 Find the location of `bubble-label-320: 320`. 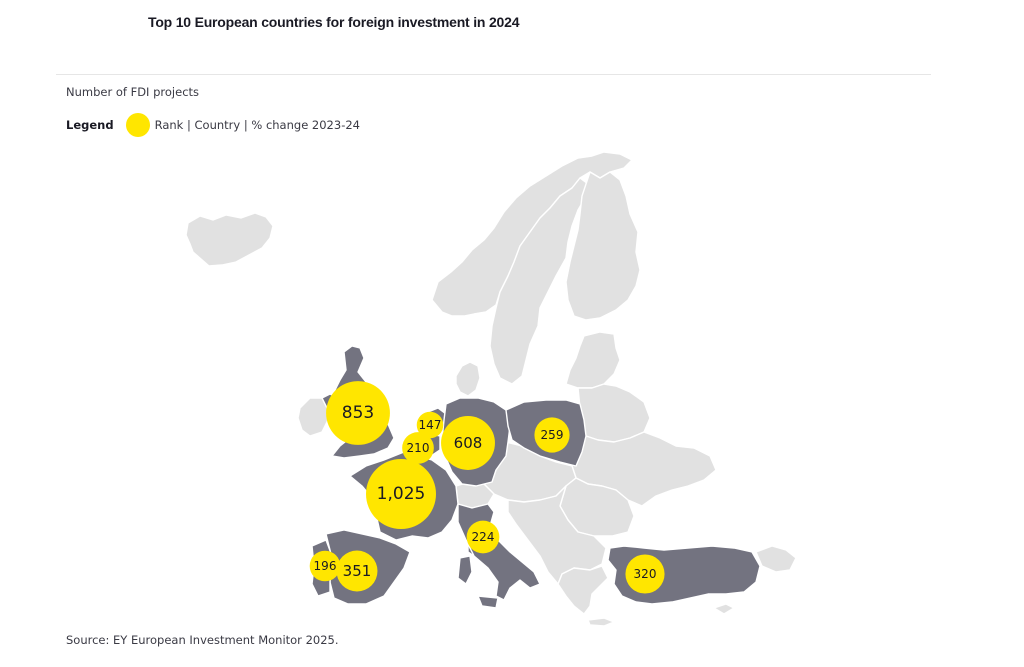

bubble-label-320: 320 is located at coordinates (645, 574).